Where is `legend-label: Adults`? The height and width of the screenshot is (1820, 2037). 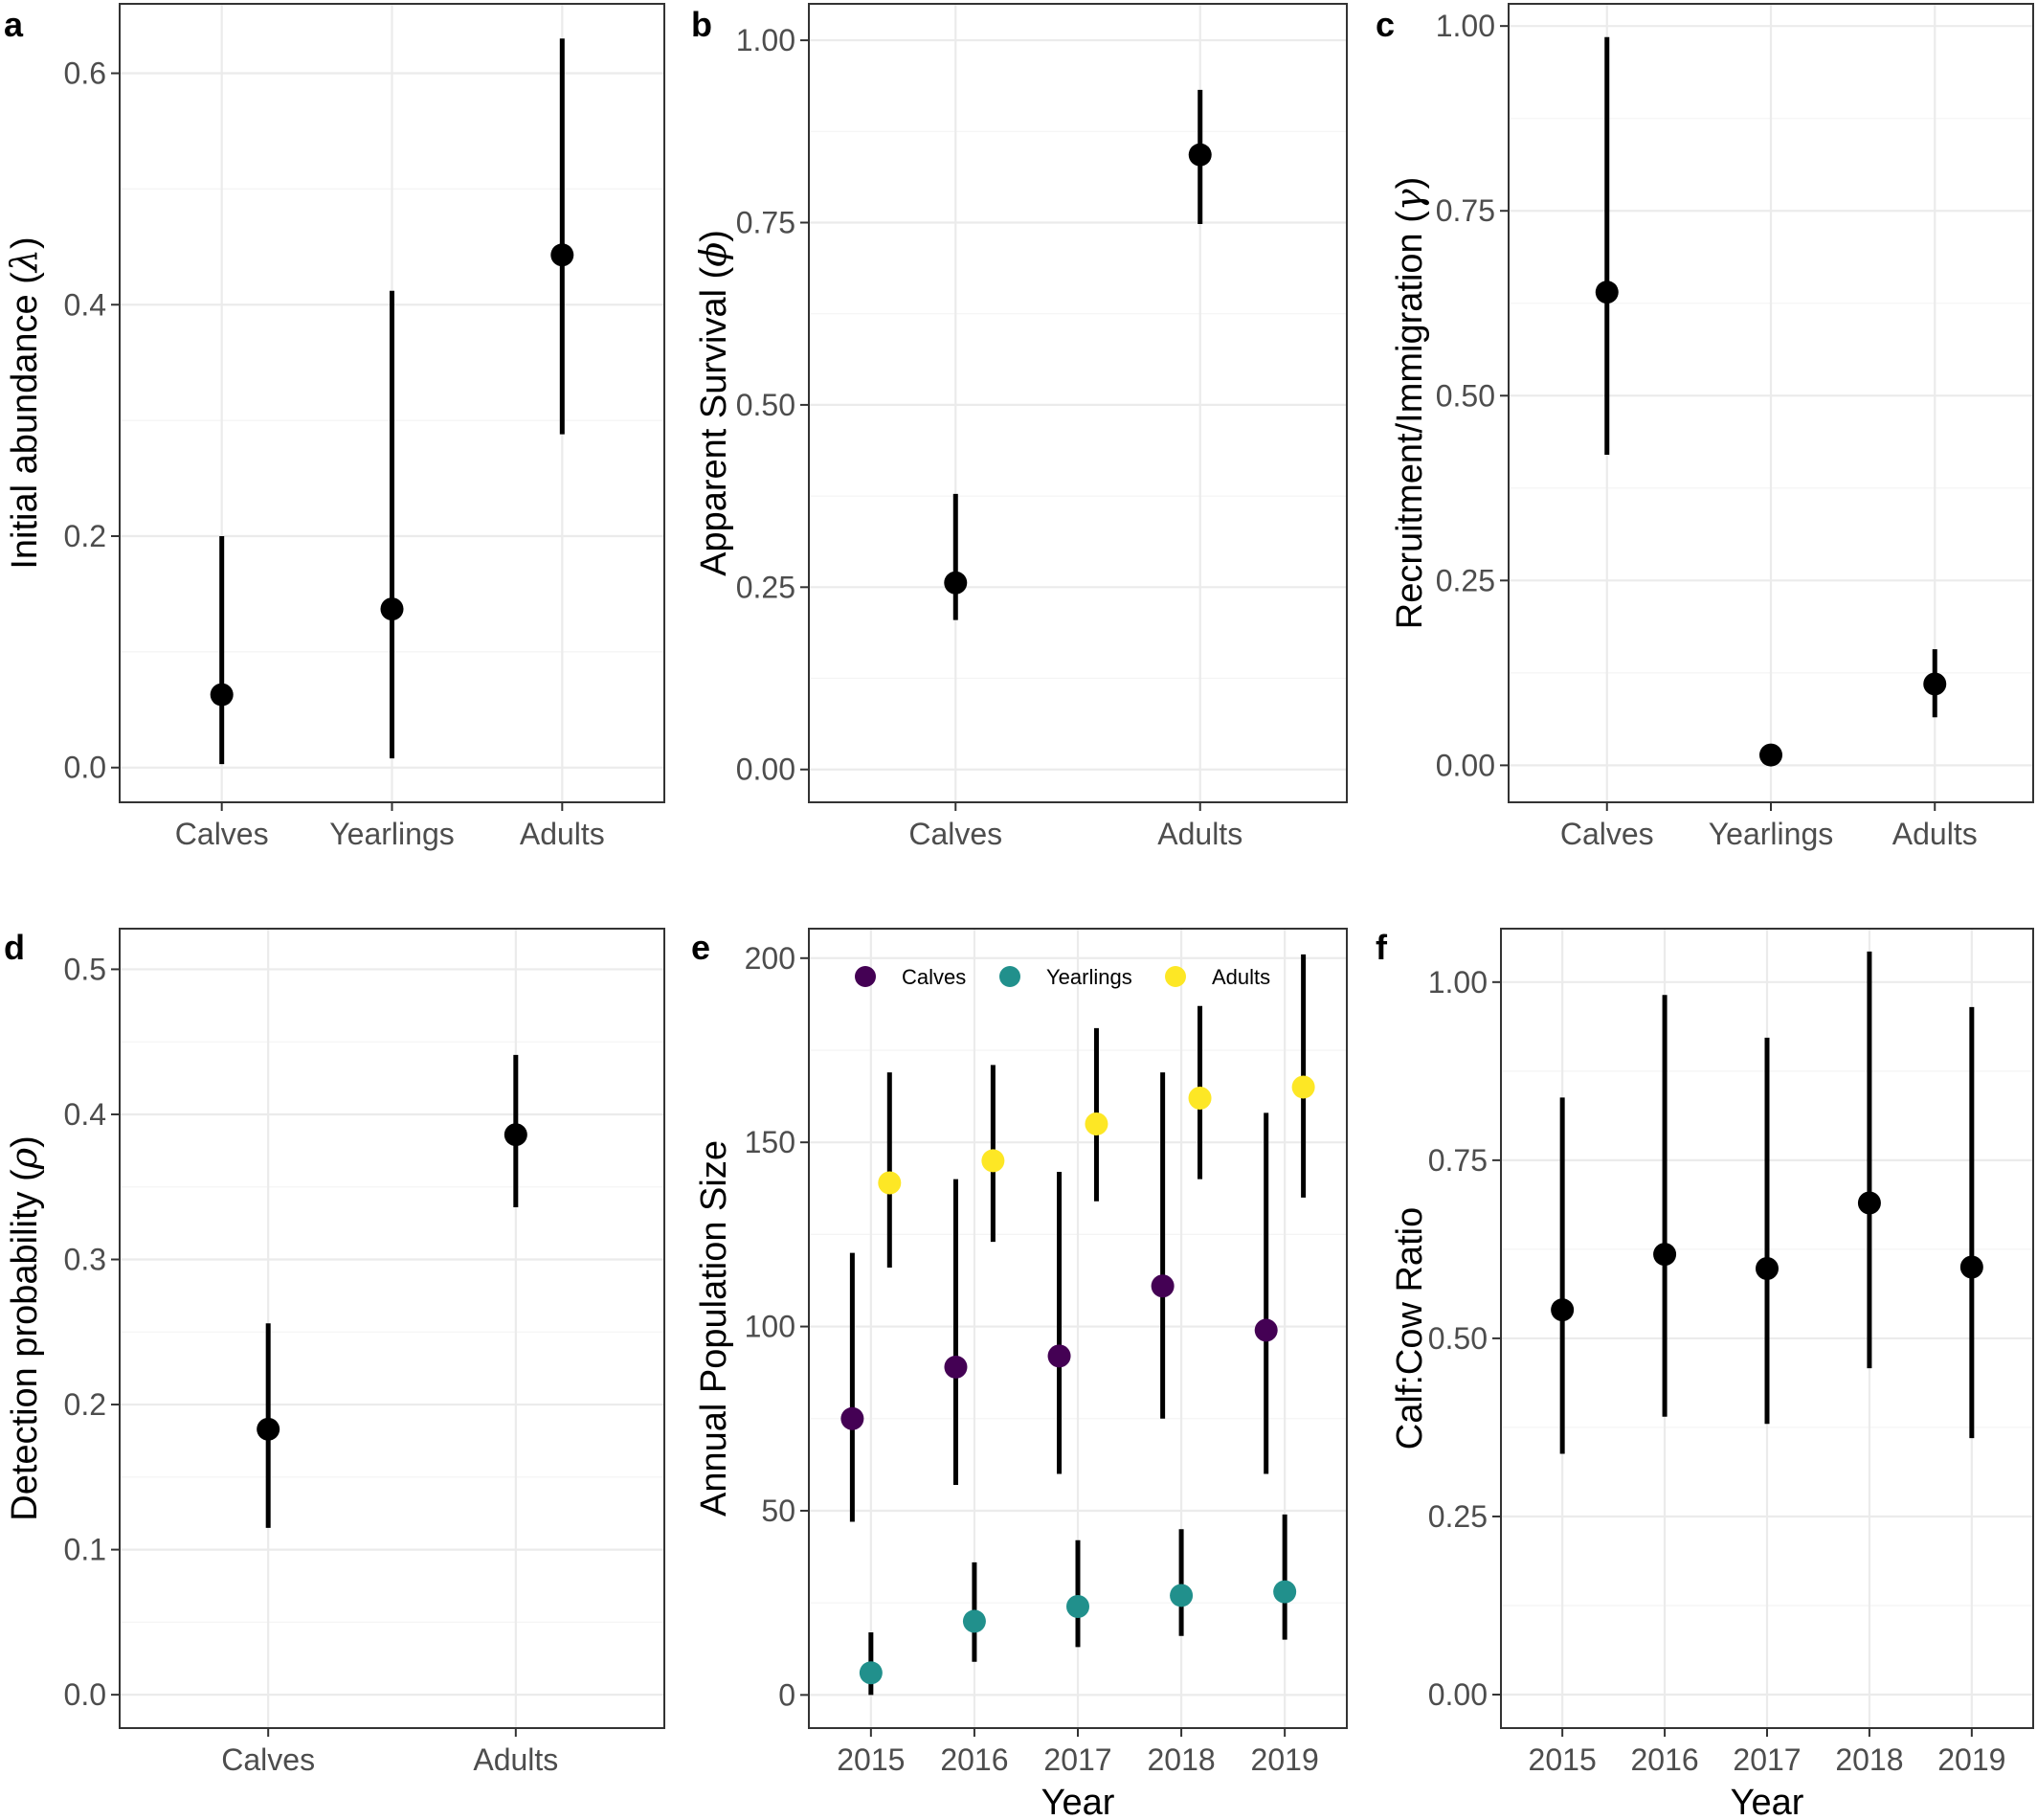 legend-label: Adults is located at coordinates (1241, 977).